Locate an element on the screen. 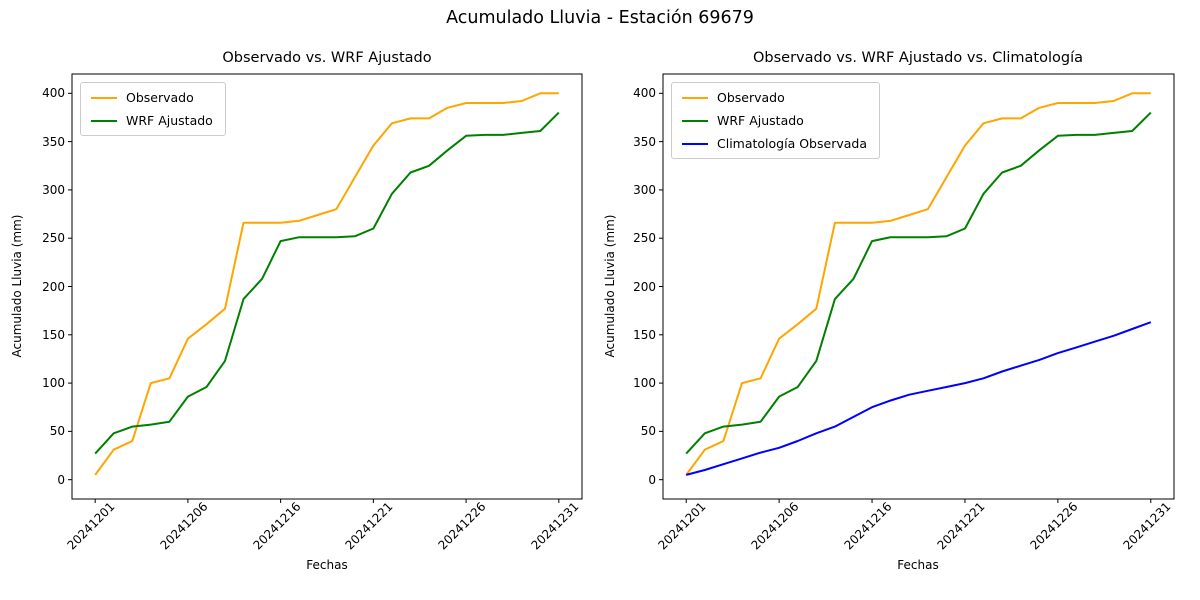 The image size is (1200, 600). legend-label: Climatología Observada is located at coordinates (792, 143).